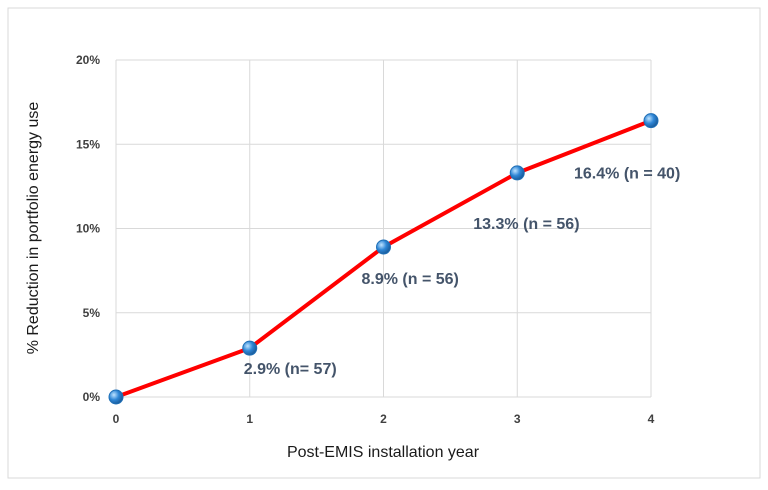 The height and width of the screenshot is (490, 768). I want to click on y-tick-label: 0%, so click(92, 397).